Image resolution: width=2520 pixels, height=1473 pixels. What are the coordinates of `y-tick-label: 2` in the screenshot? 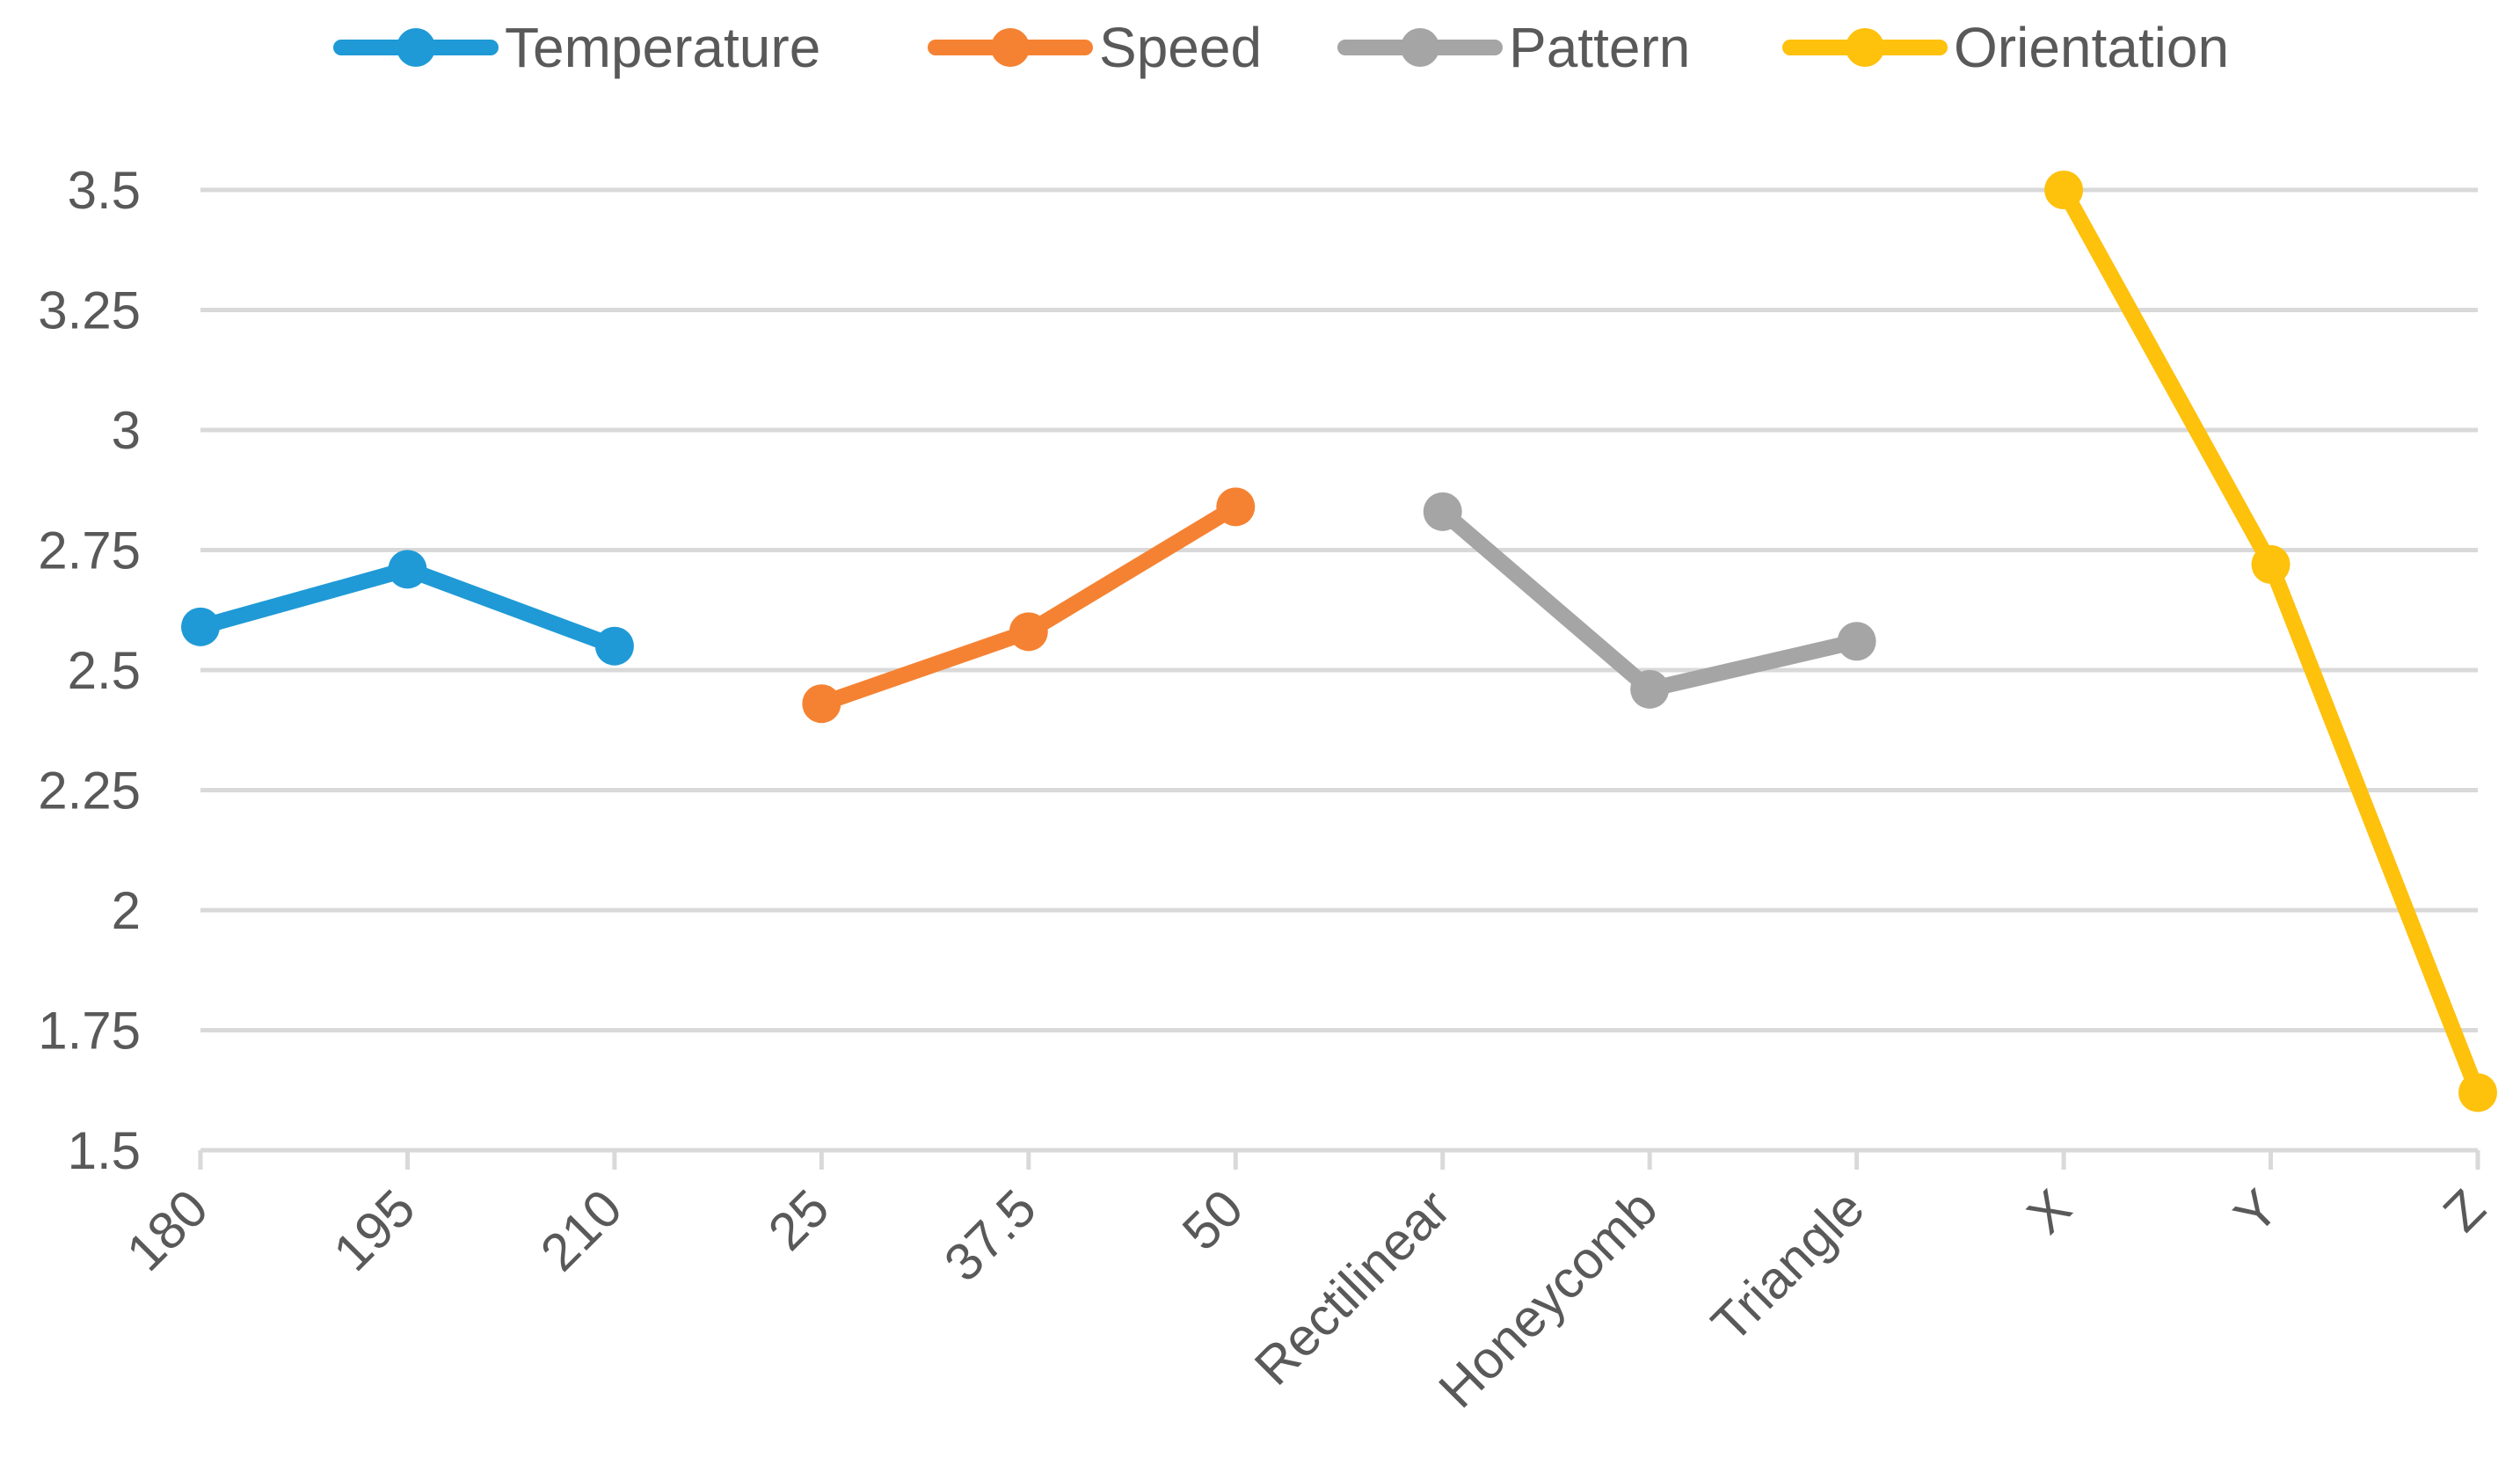 It's located at (126, 911).